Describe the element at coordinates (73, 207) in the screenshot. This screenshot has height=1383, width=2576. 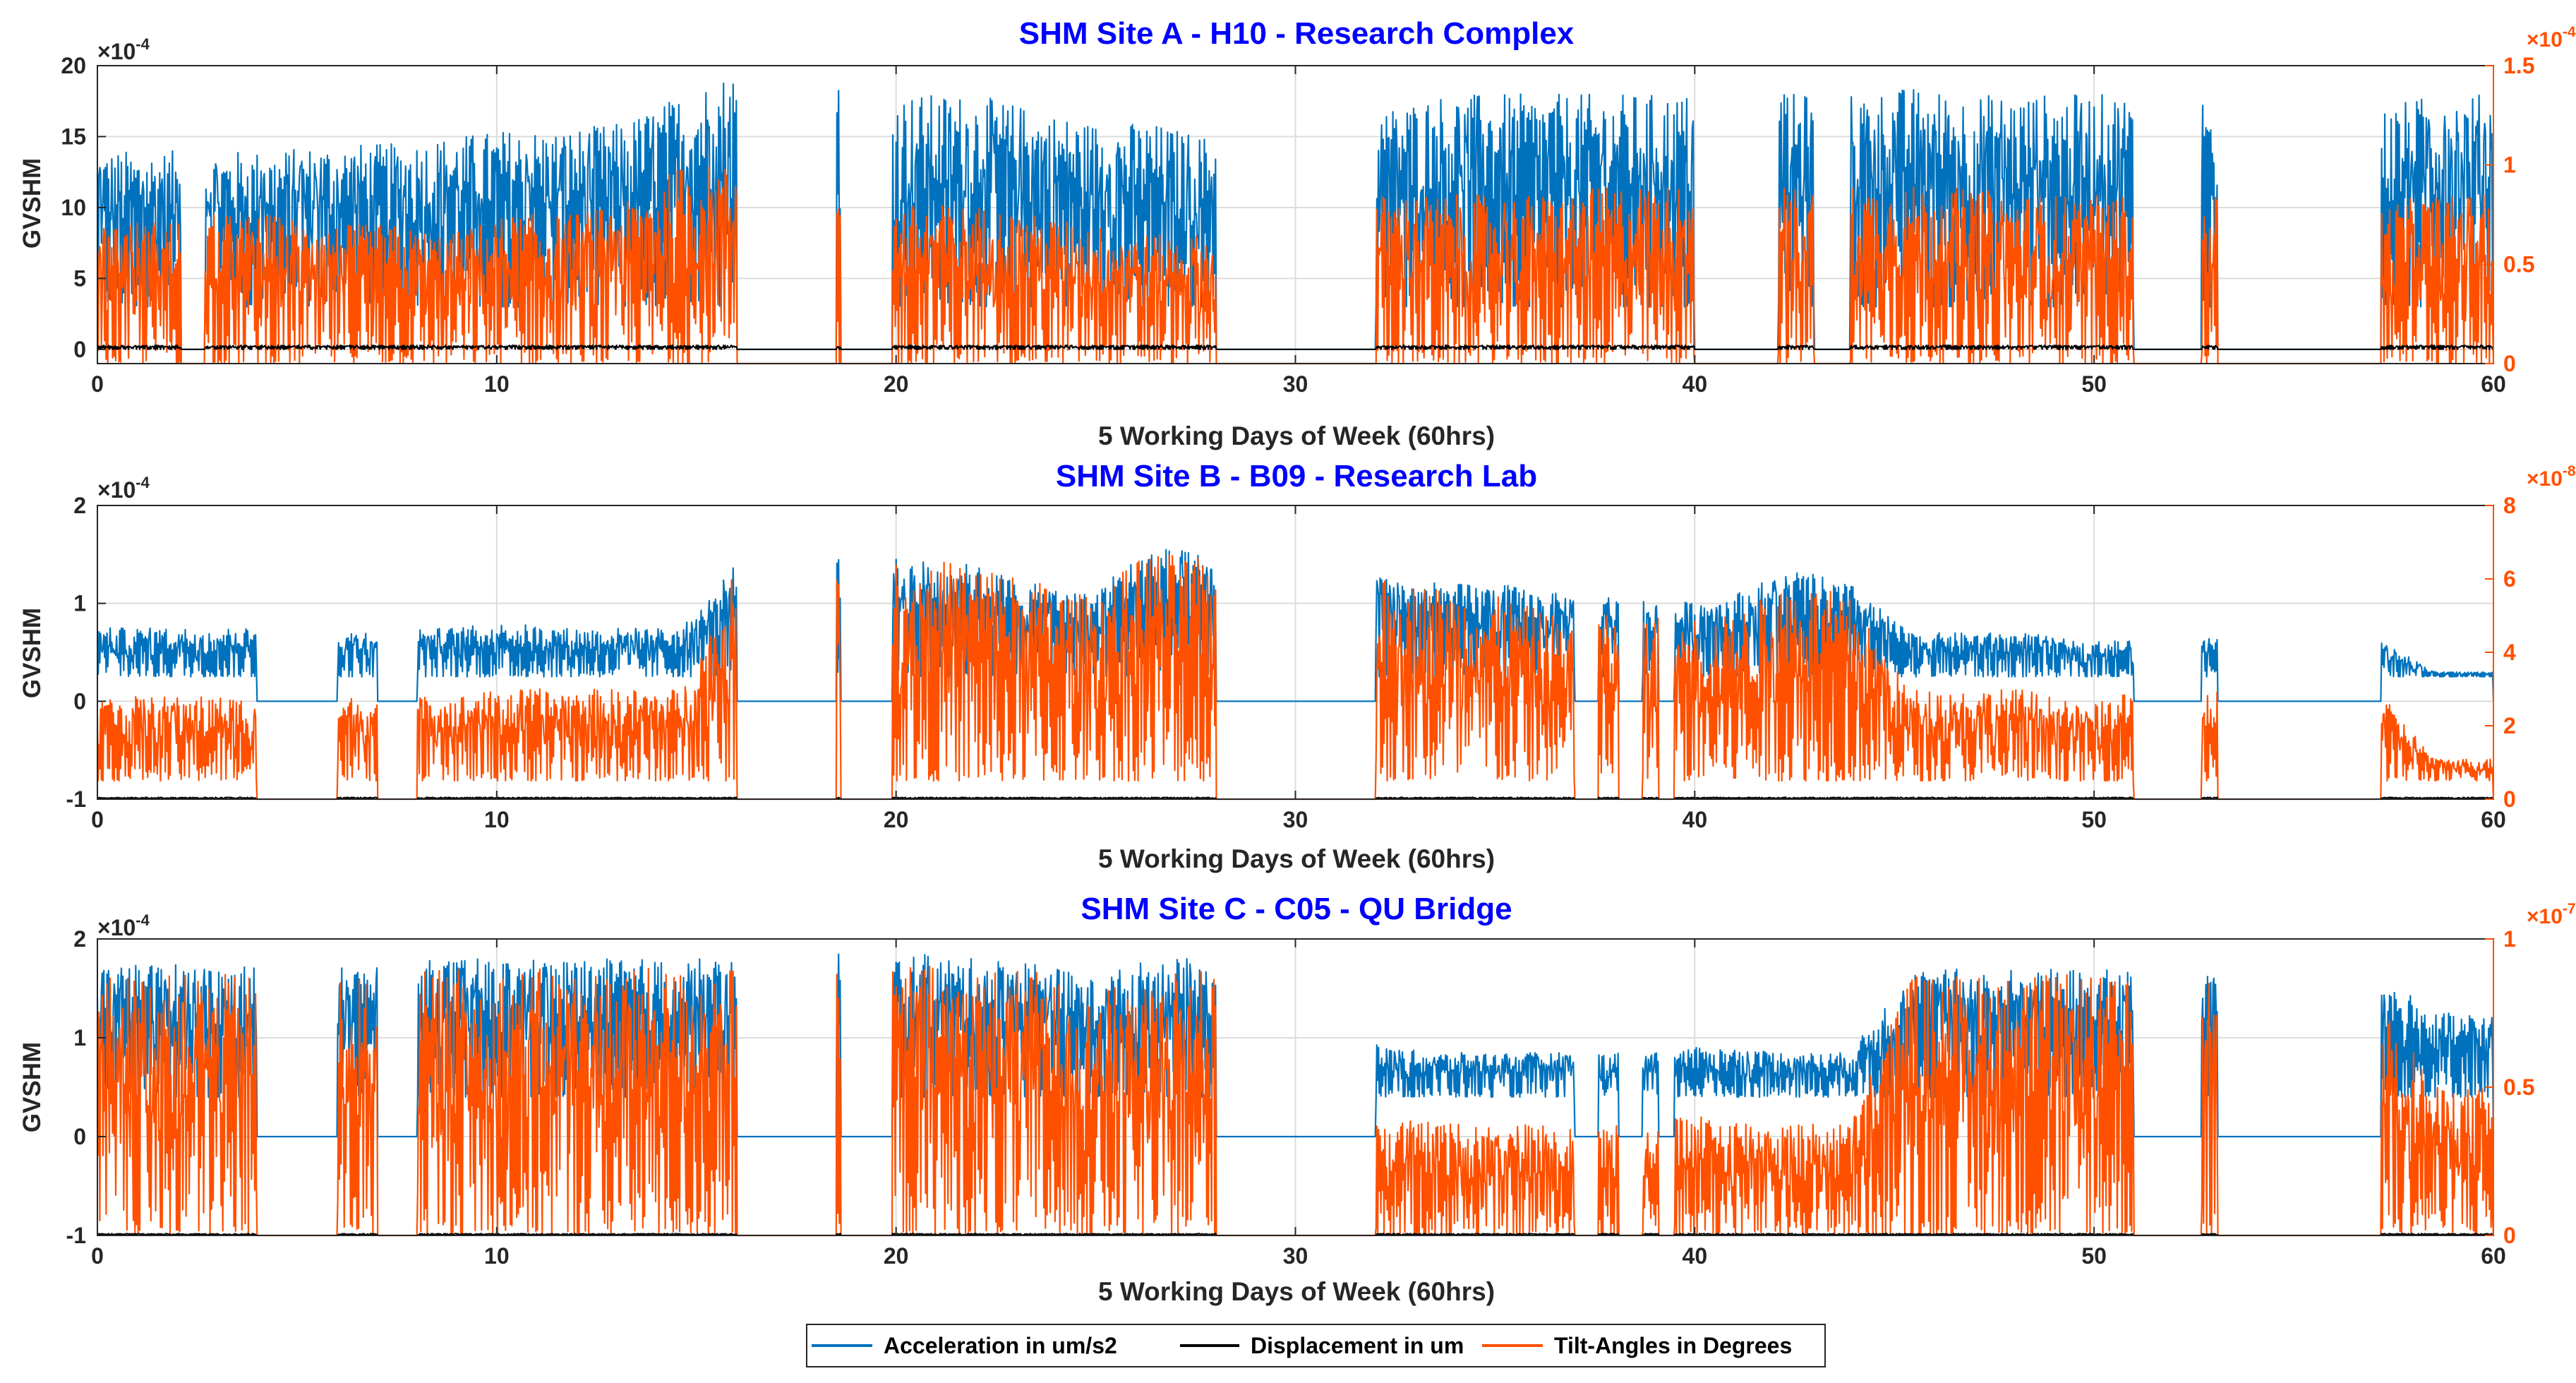
I see `y-tick-label: 10` at that location.